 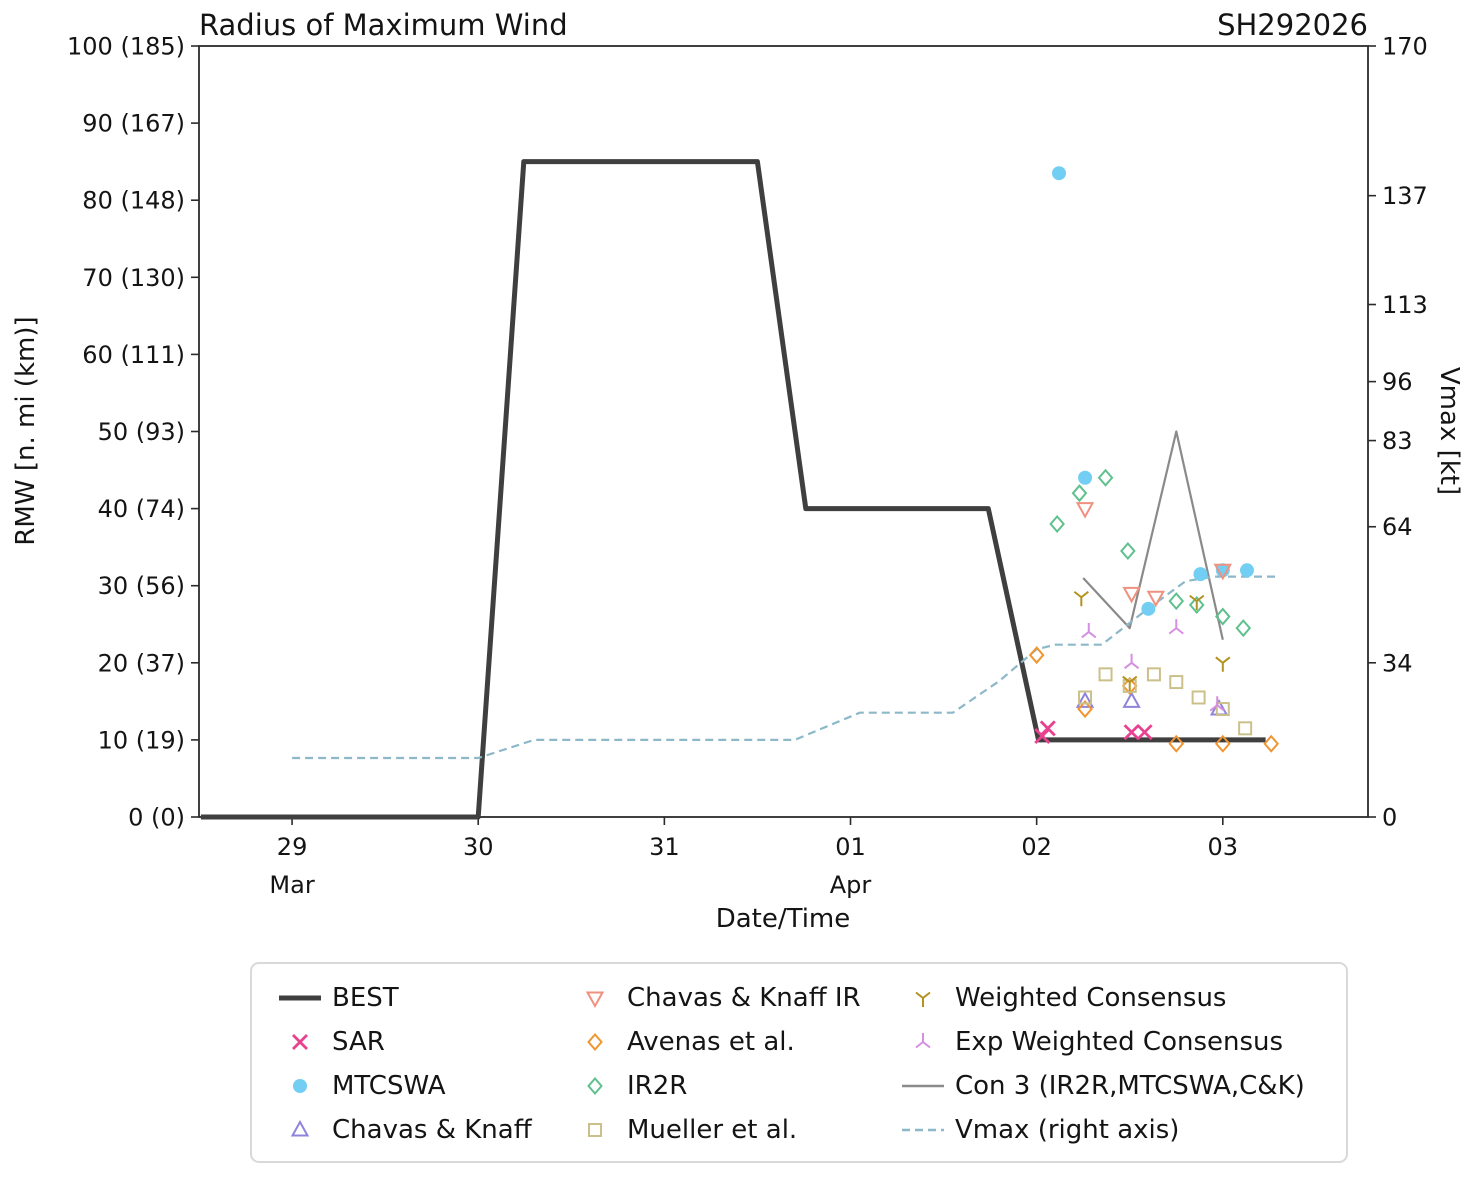 What do you see at coordinates (156, 818) in the screenshot?
I see `y-left-tick-label: 0 (0)` at bounding box center [156, 818].